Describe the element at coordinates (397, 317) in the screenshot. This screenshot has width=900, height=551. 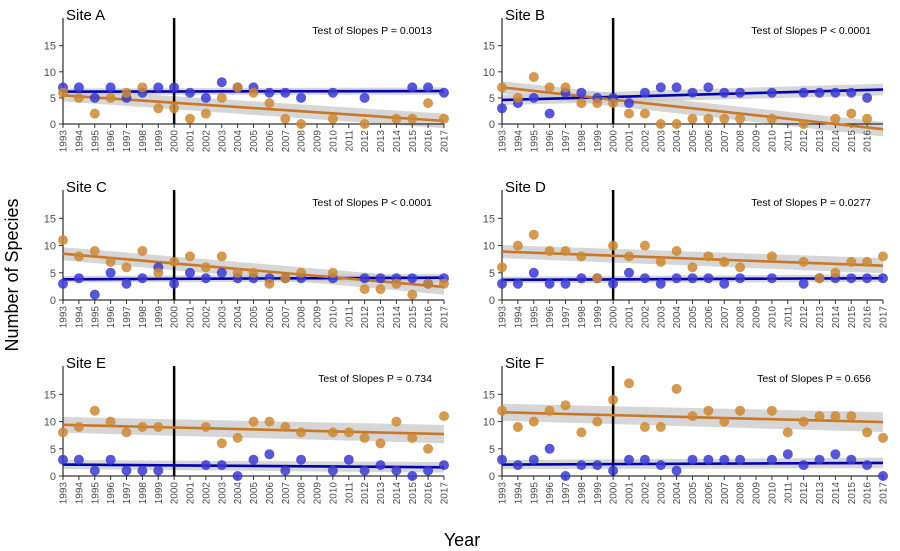
I see `x-tick-label: 2014` at that location.